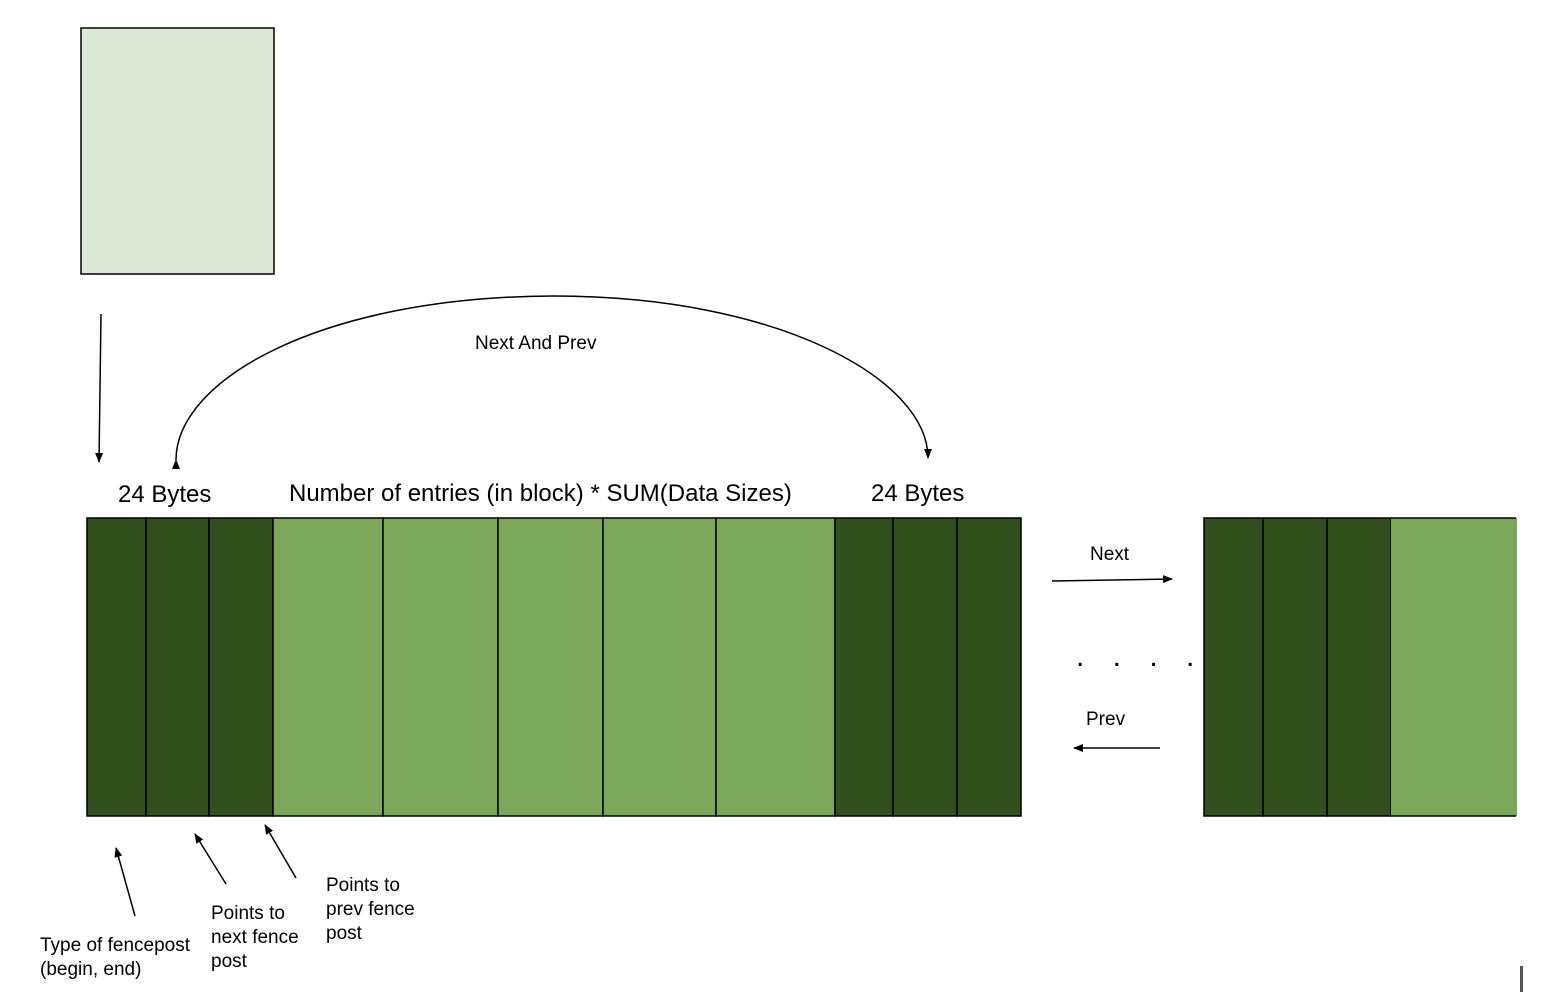 This screenshot has height=992, width=1548. I want to click on prev-arrow-label: Prev, so click(1106, 719).